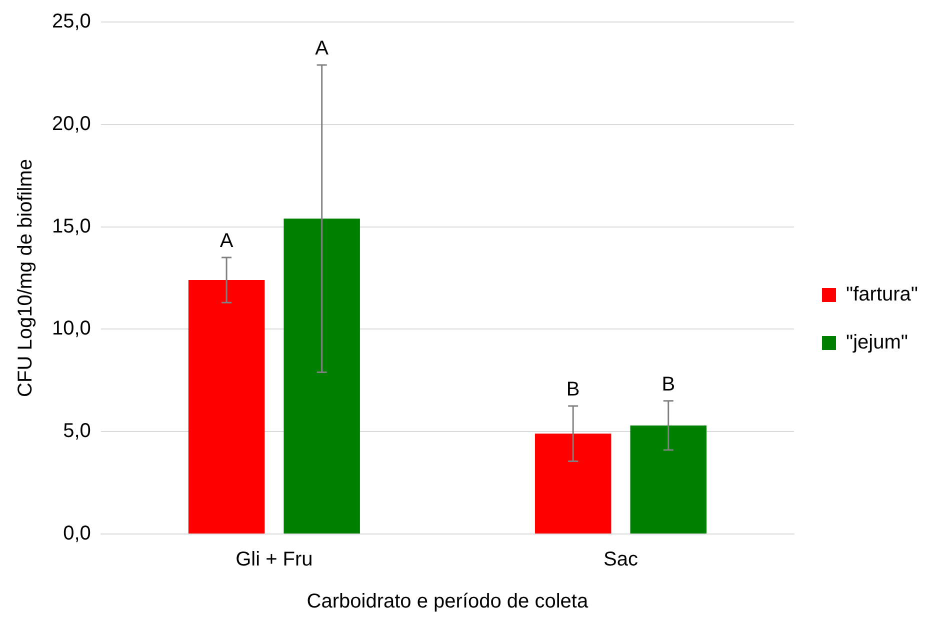 The height and width of the screenshot is (628, 938). What do you see at coordinates (71, 21) in the screenshot?
I see `y-tick-label: 25,0` at bounding box center [71, 21].